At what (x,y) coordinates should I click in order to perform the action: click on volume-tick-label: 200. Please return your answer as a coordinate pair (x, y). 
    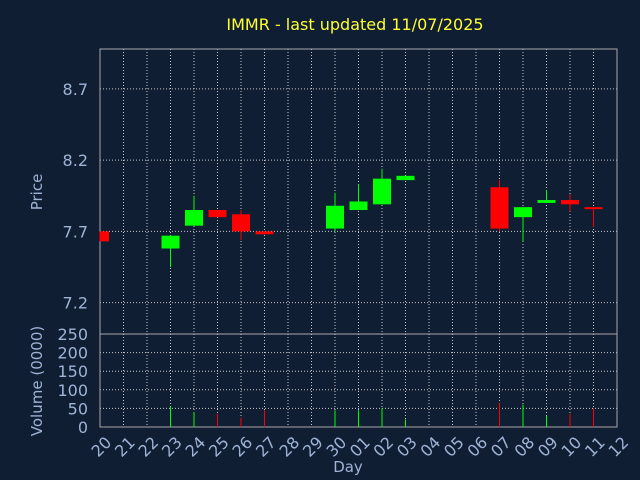
    Looking at the image, I should click on (72, 353).